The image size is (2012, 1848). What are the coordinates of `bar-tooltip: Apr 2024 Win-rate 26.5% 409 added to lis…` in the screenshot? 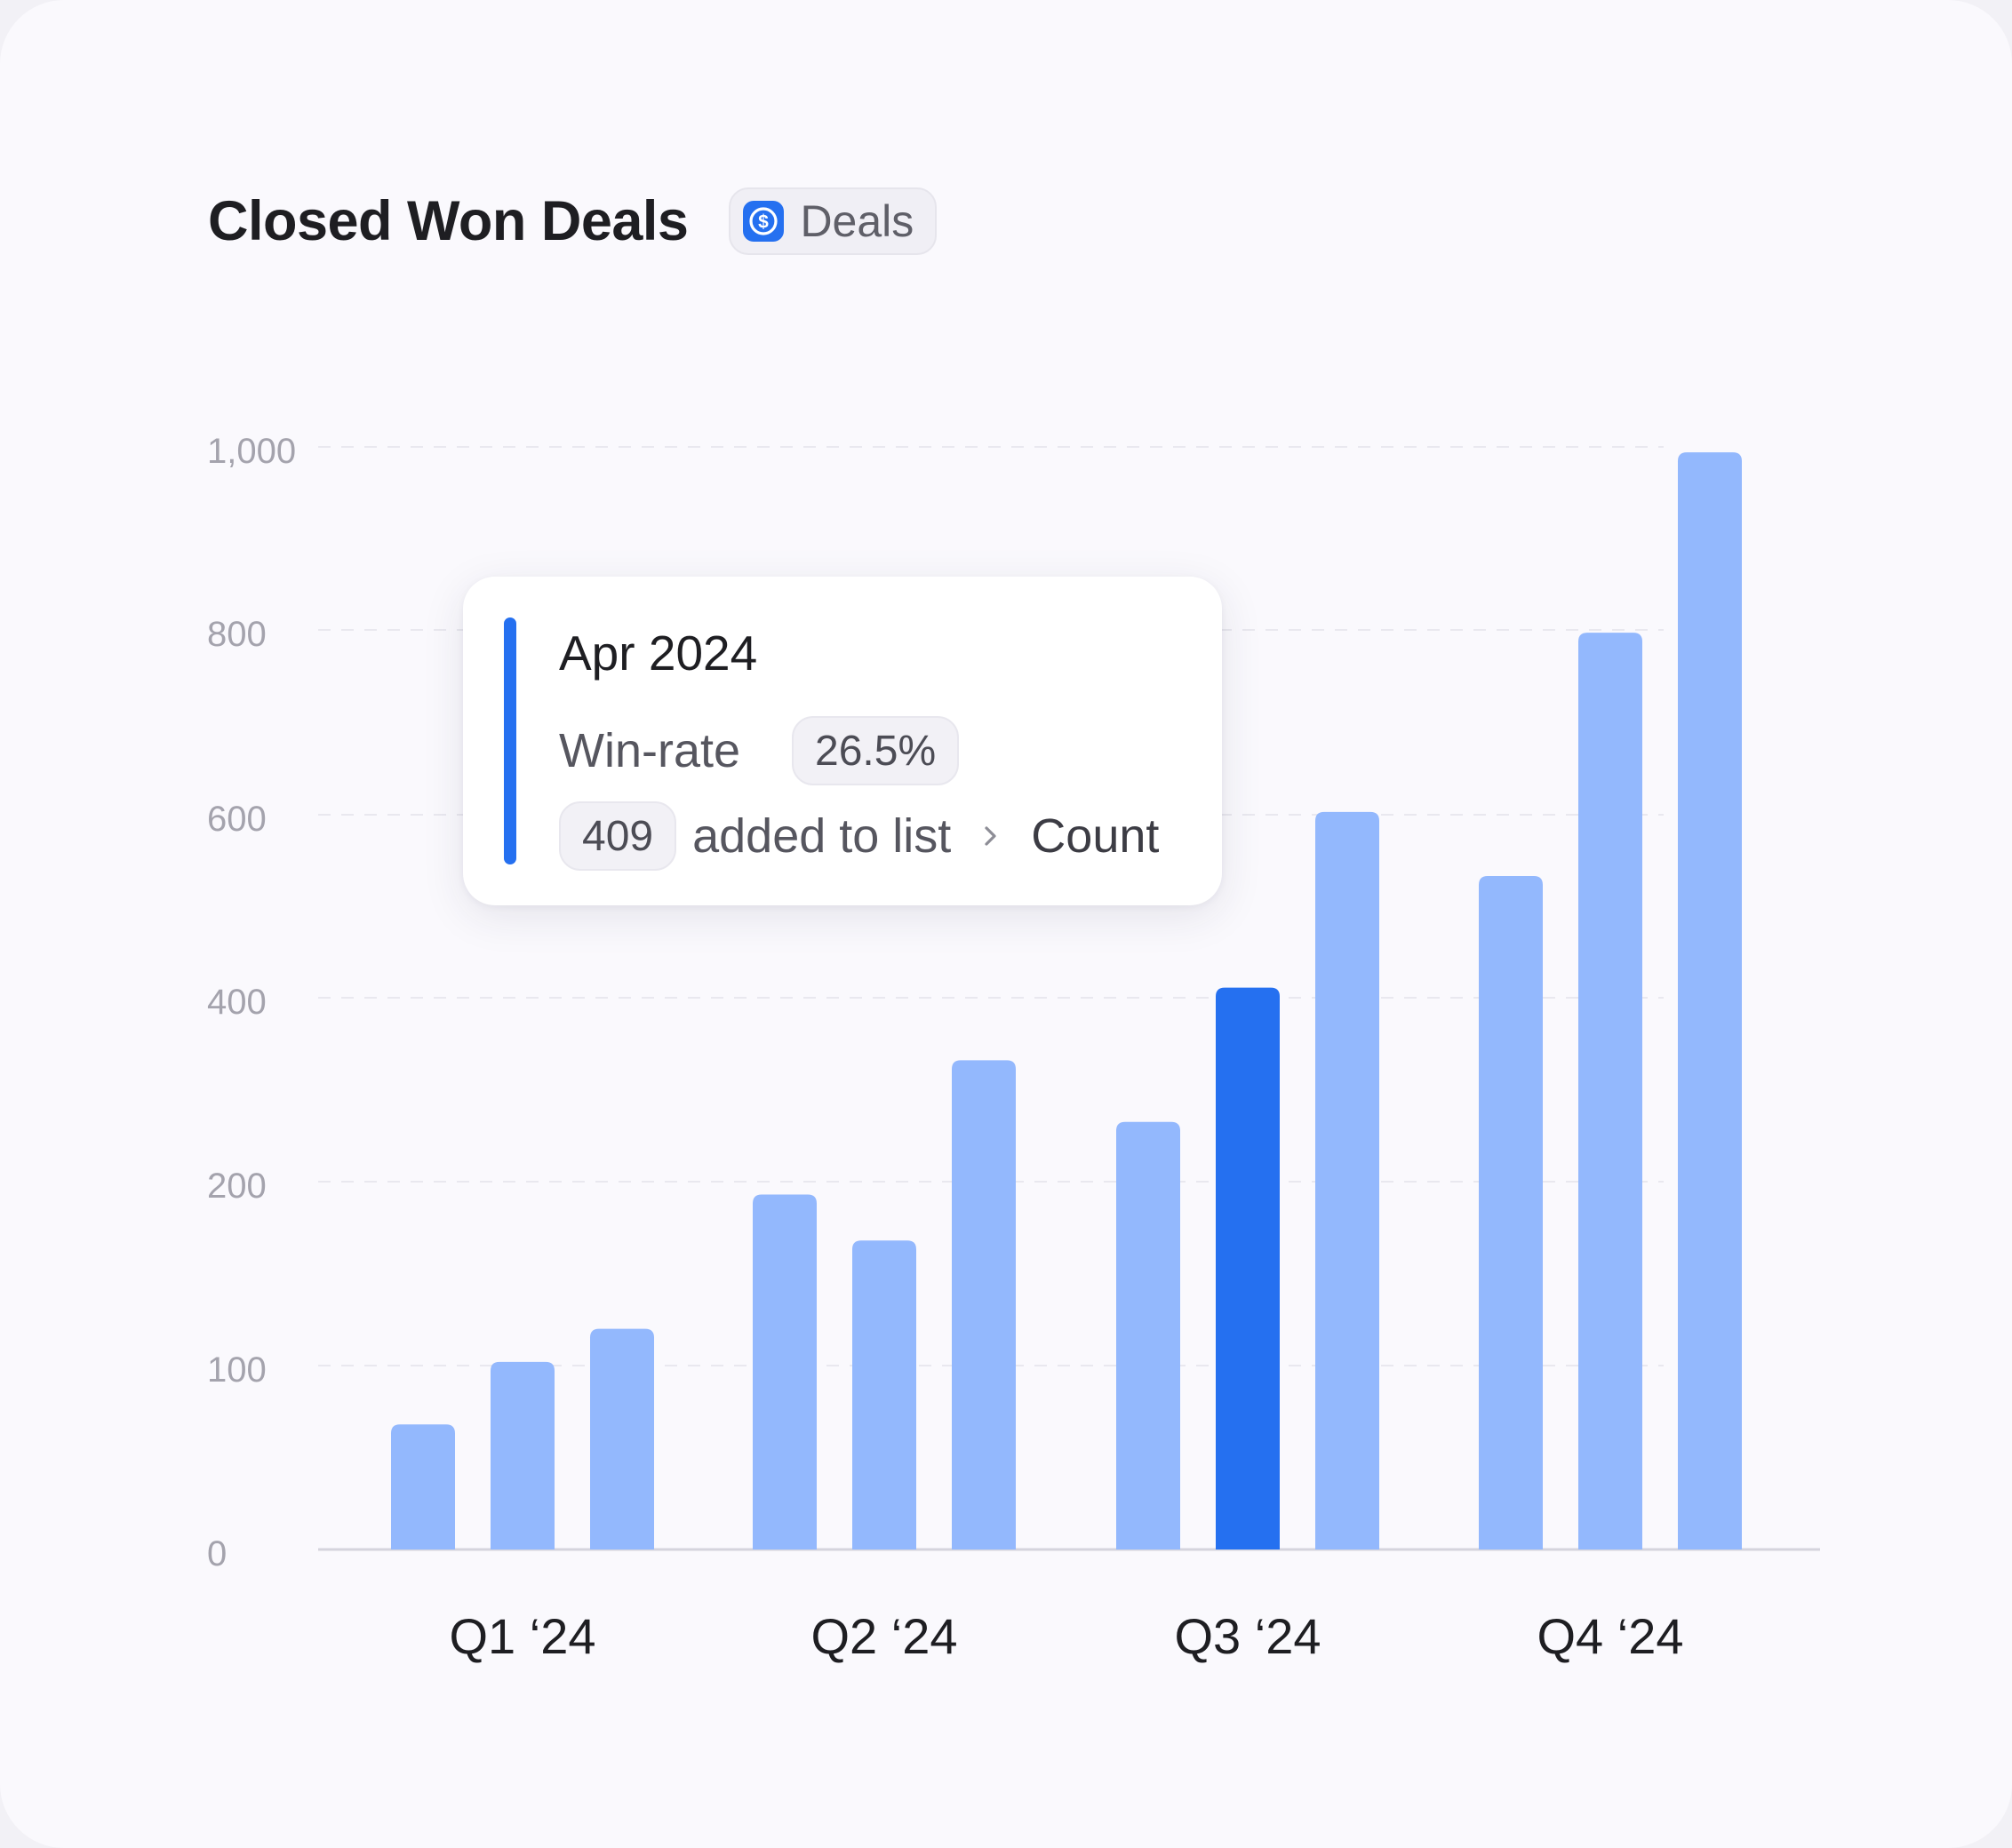 It's located at (842, 741).